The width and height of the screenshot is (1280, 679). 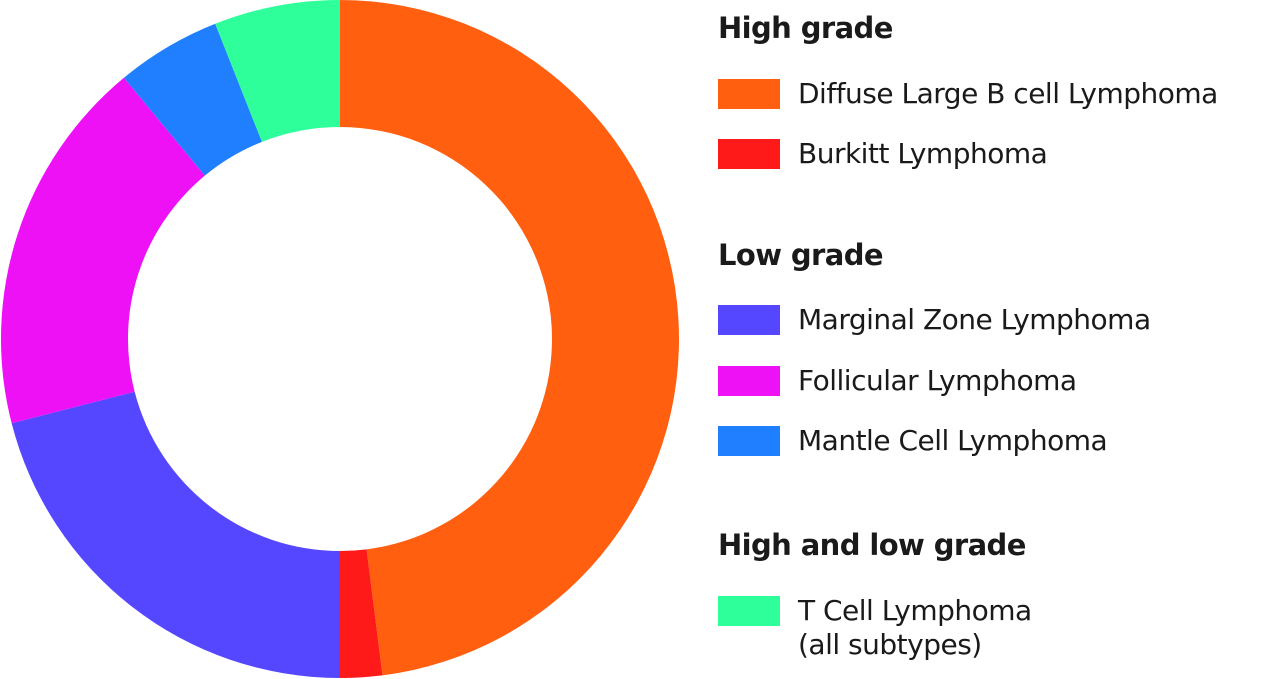 What do you see at coordinates (801, 255) in the screenshot?
I see `legend-heading-low-grade: Low grade` at bounding box center [801, 255].